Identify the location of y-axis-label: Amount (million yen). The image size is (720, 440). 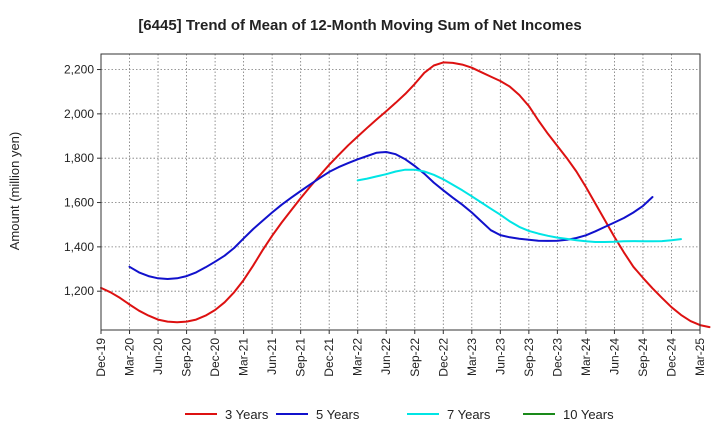
(14, 191).